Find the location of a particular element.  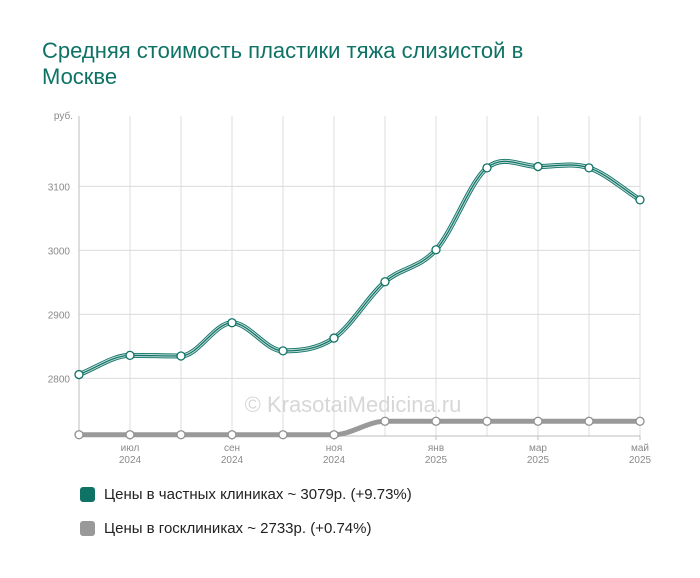

x-tick-label: июл is located at coordinates (130, 448).